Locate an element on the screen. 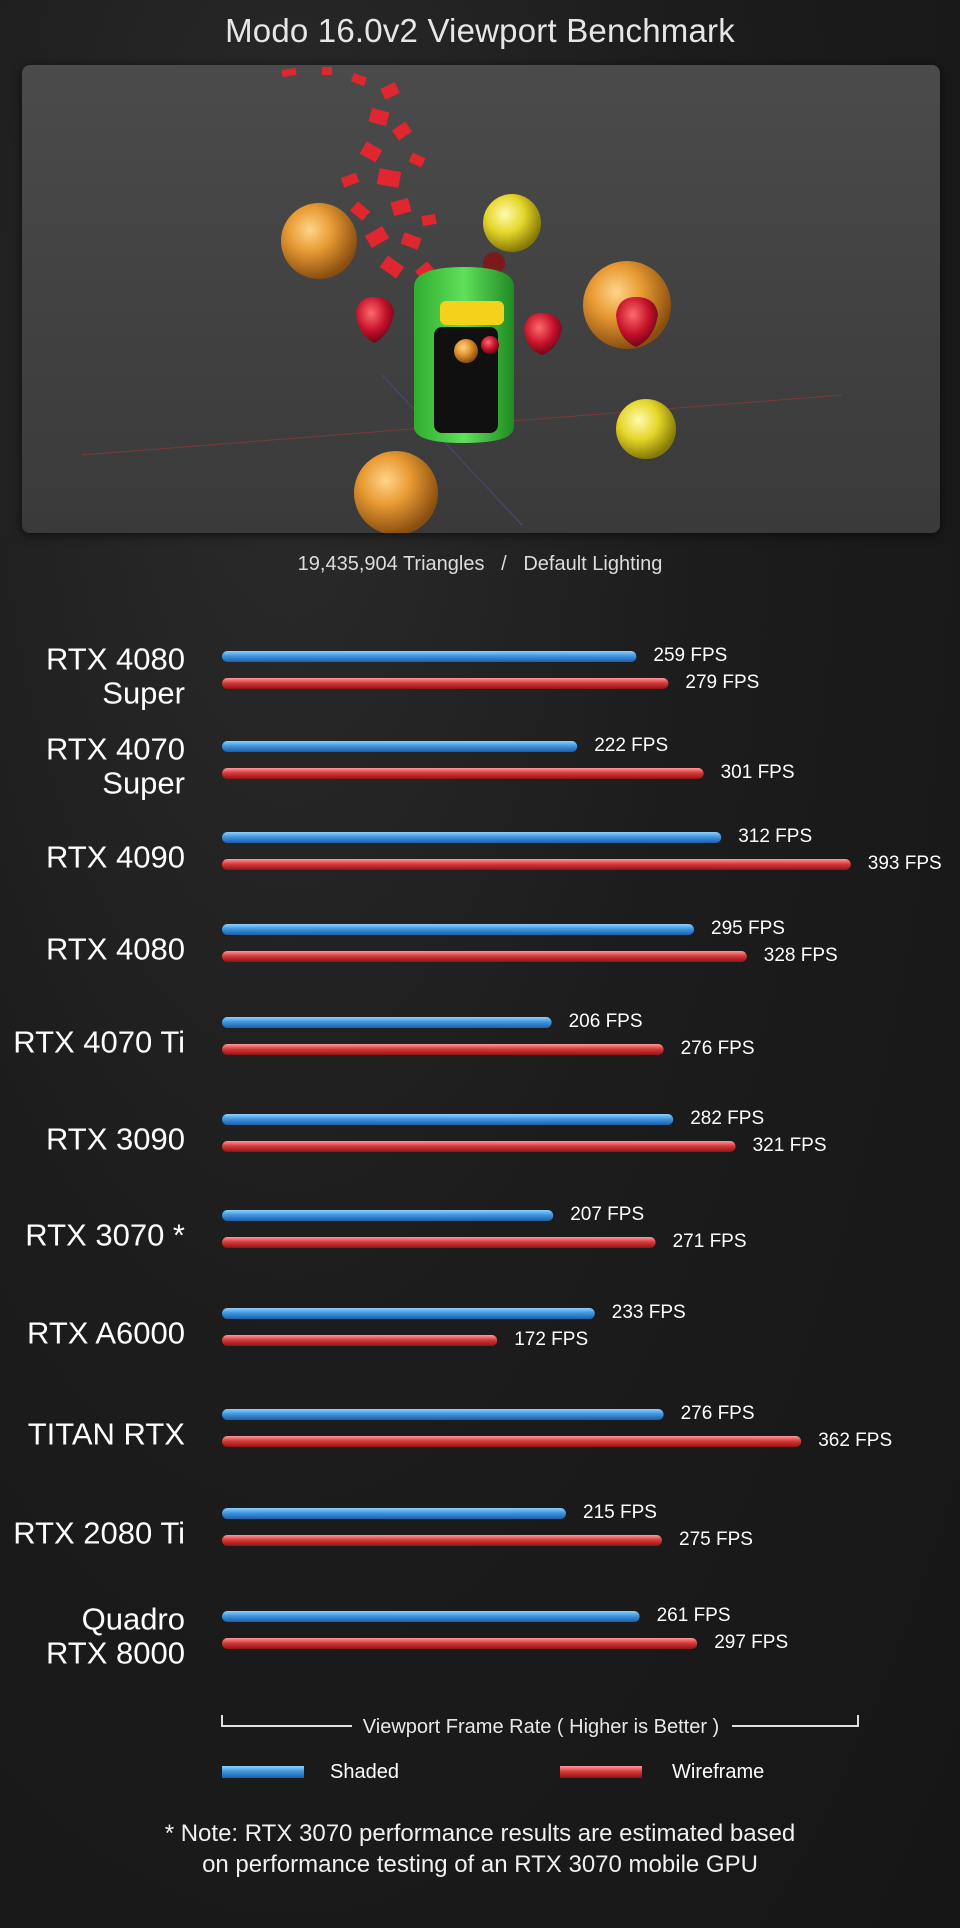  category-label: RTX A6000 is located at coordinates (106, 1333).